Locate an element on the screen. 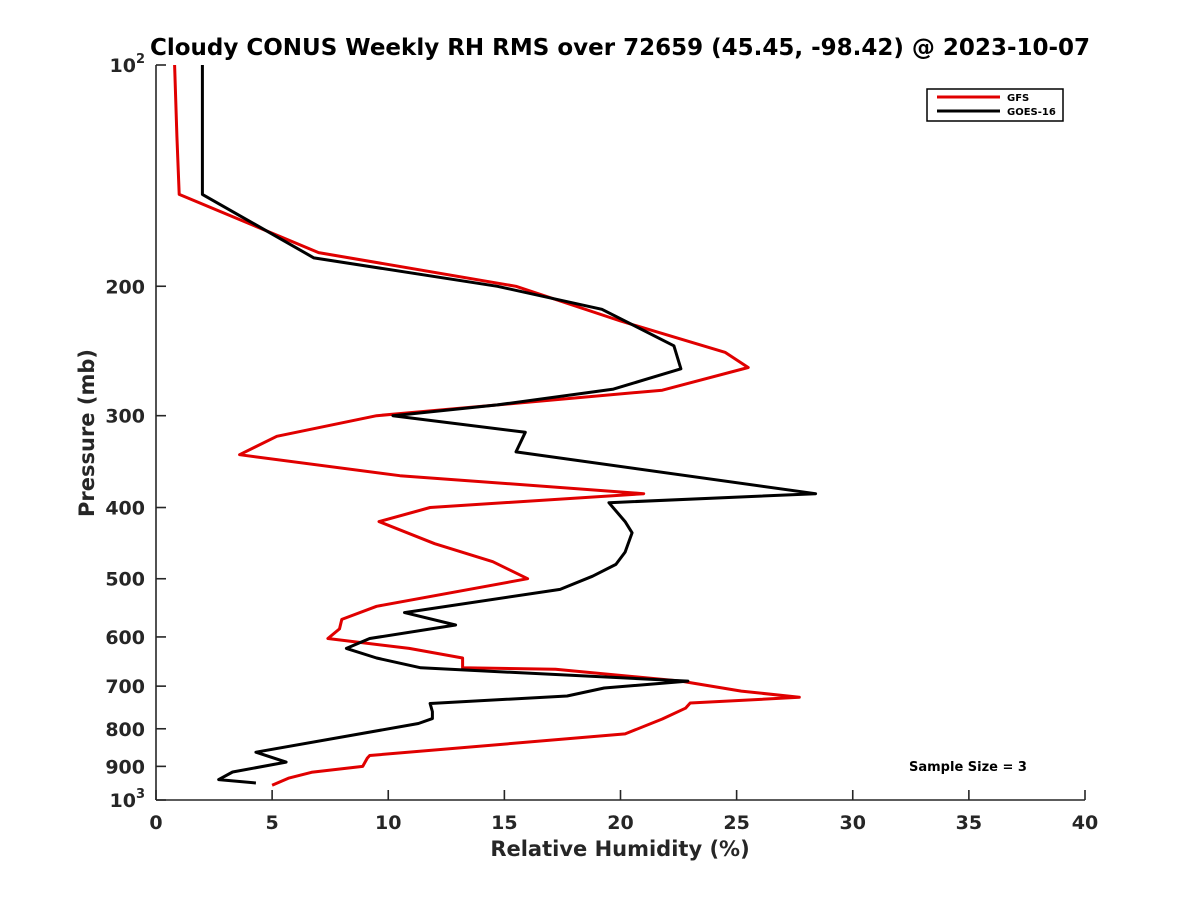  x-tick-label: 10 is located at coordinates (388, 823).